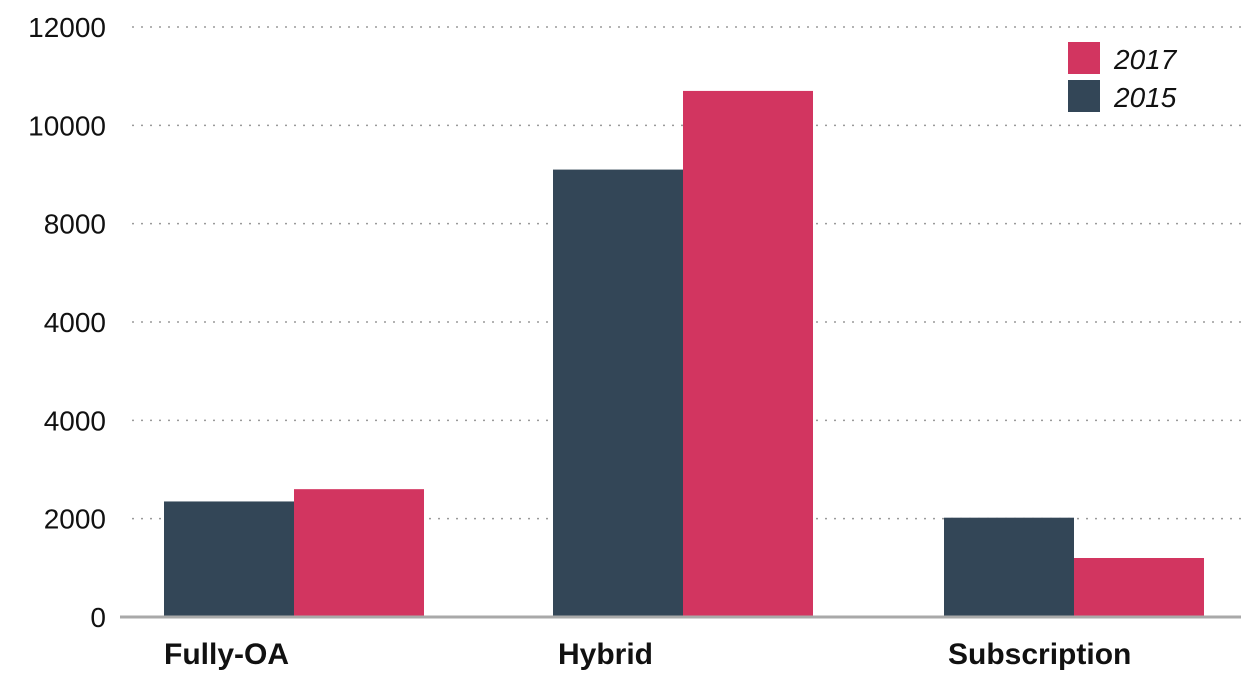 The width and height of the screenshot is (1241, 675). I want to click on y-axis-tick-labels: 0 2000 4000 4000 8000 10000 12000, so click(67, 322).